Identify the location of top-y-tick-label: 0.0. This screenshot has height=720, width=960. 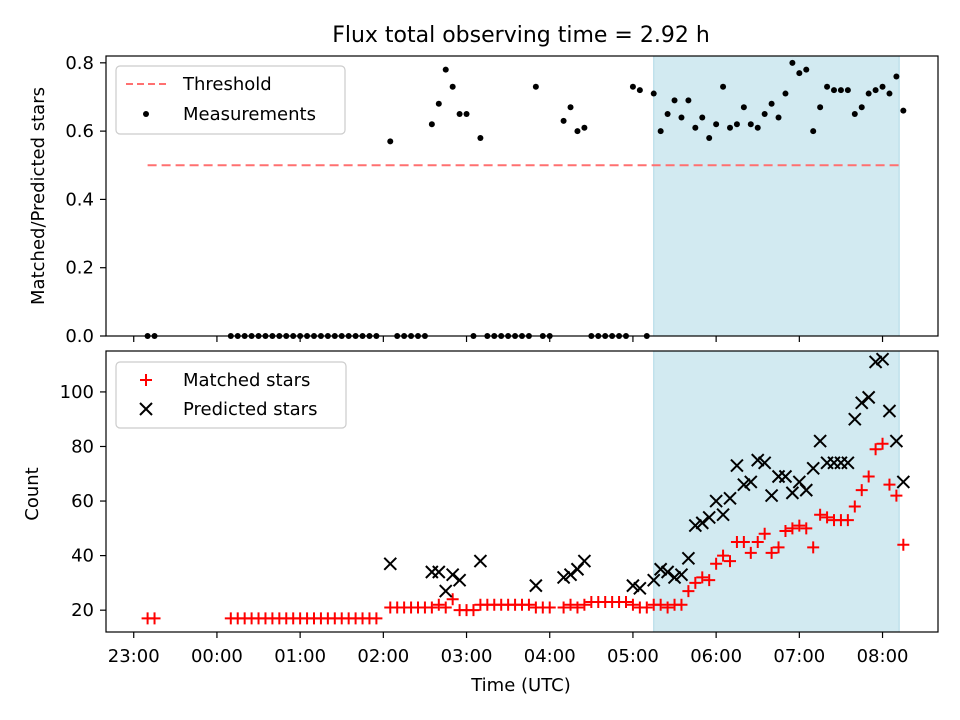
(79, 336).